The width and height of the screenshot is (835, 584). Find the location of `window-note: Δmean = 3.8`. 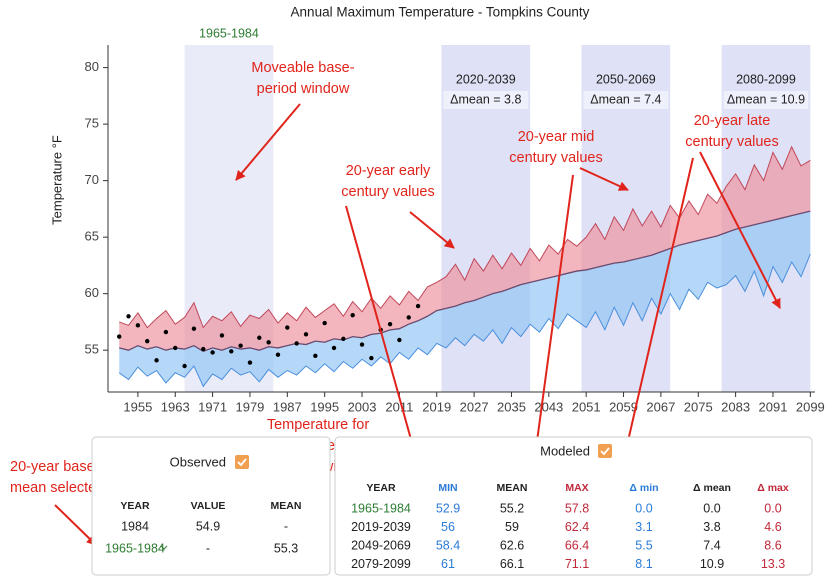

window-note: Δmean = 3.8 is located at coordinates (485, 99).